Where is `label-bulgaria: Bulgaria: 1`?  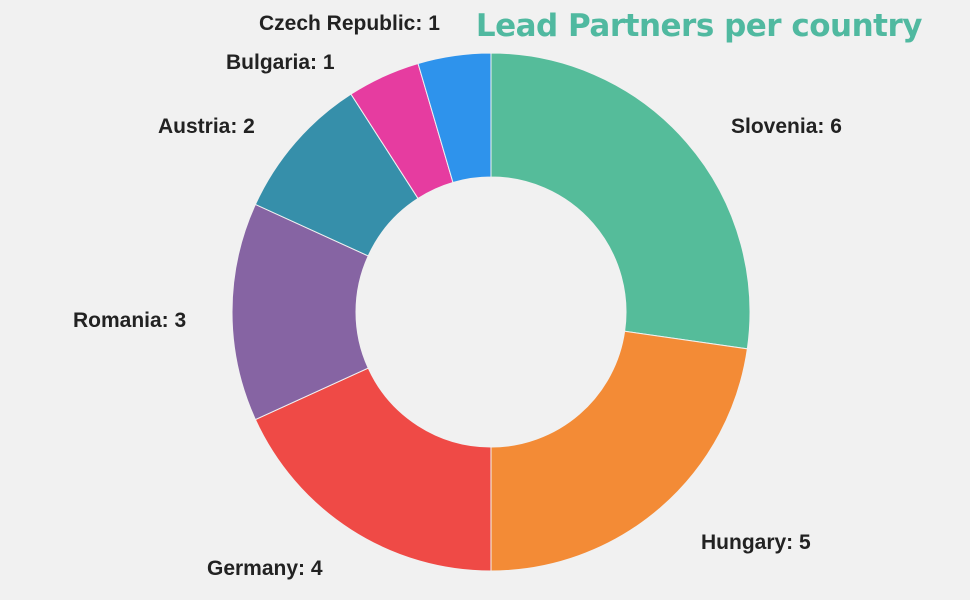 label-bulgaria: Bulgaria: 1 is located at coordinates (280, 62).